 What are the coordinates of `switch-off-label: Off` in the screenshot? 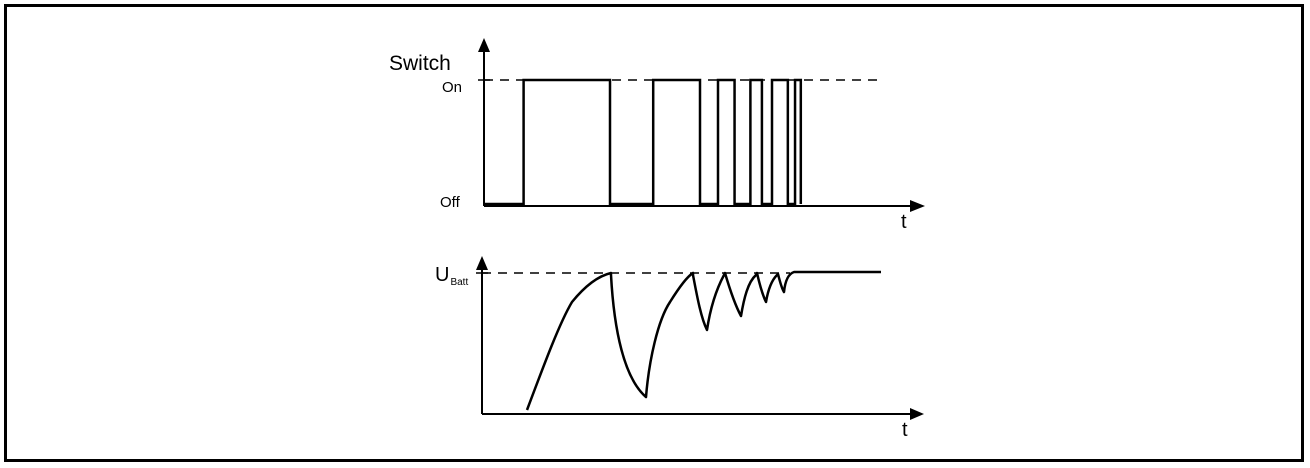 It's located at (450, 202).